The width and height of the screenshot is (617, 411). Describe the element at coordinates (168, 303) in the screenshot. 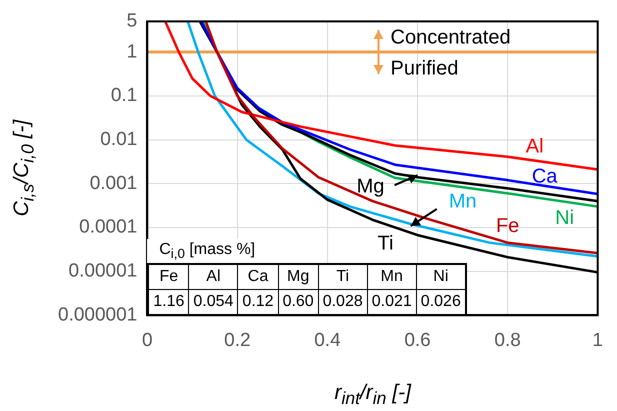

I see `annotation: 1.16` at that location.